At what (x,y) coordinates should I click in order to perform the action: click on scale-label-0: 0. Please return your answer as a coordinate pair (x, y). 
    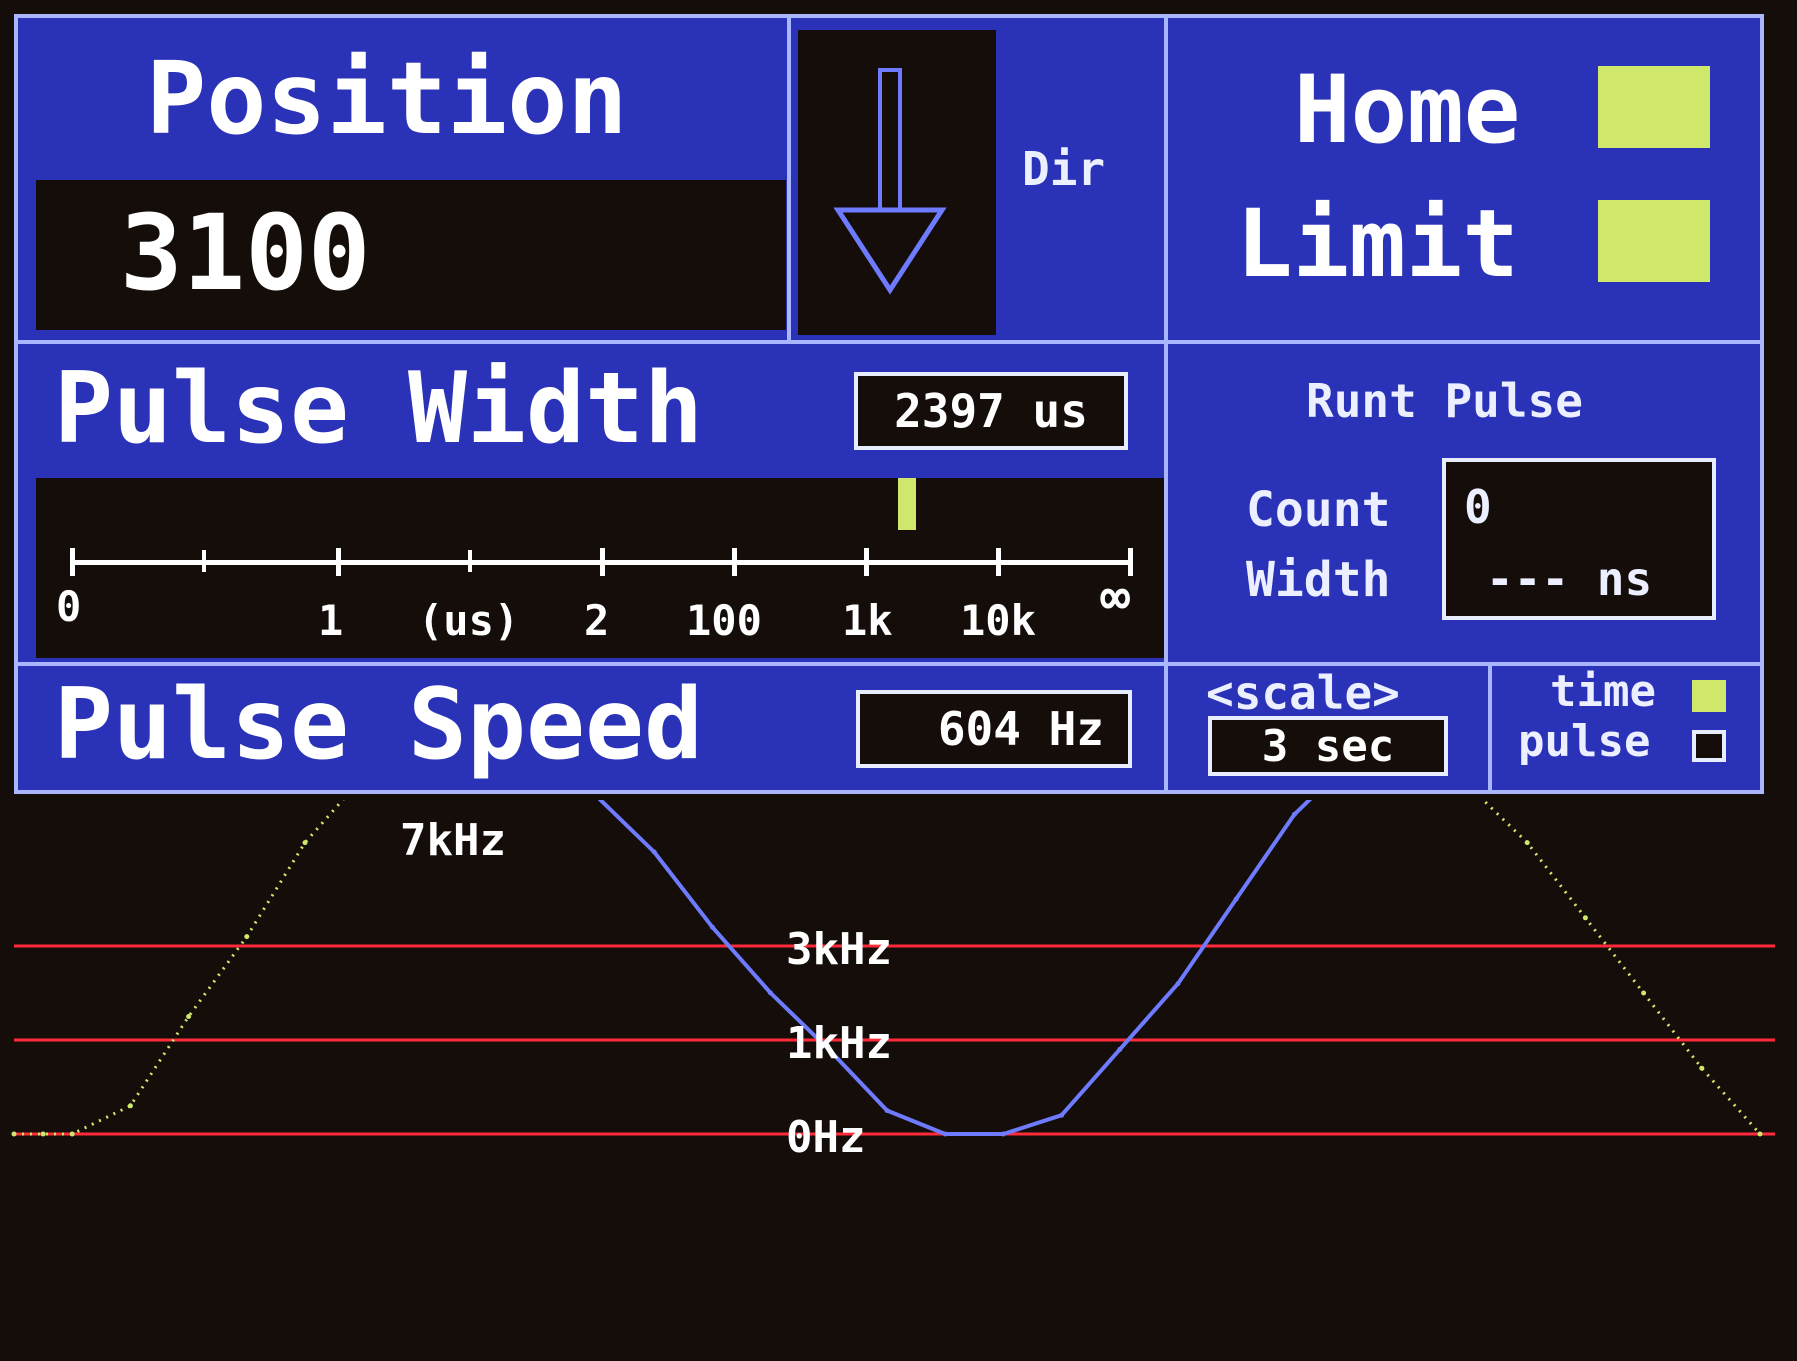
    Looking at the image, I should click on (69, 606).